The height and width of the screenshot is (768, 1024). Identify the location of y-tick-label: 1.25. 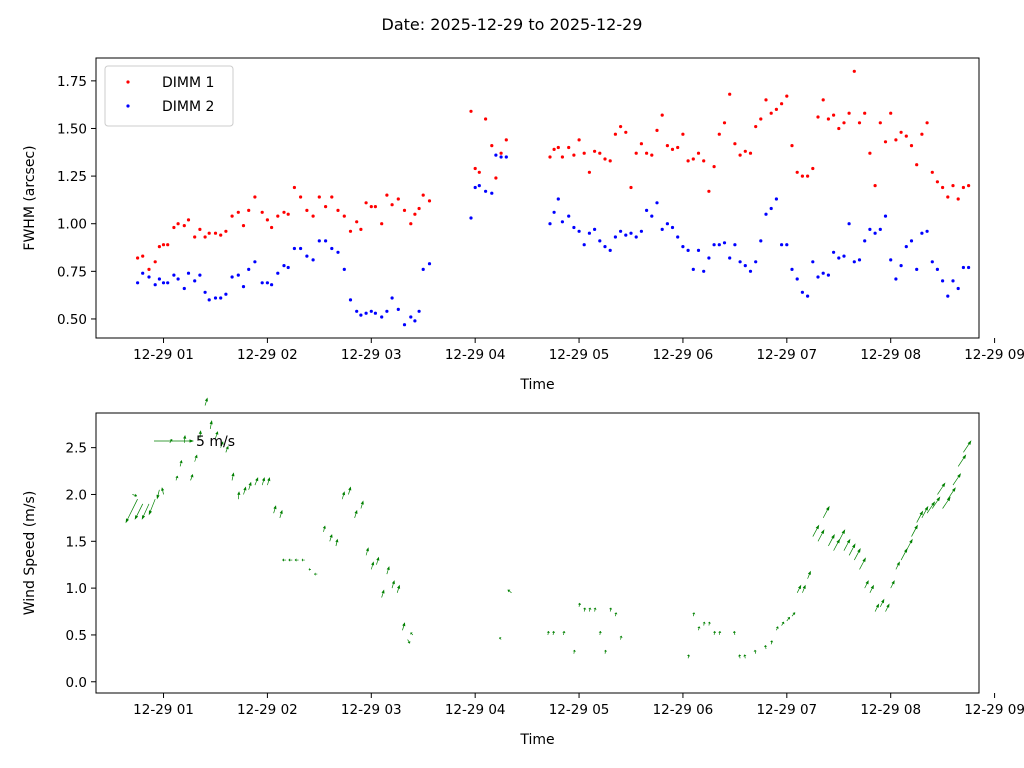
(72, 177).